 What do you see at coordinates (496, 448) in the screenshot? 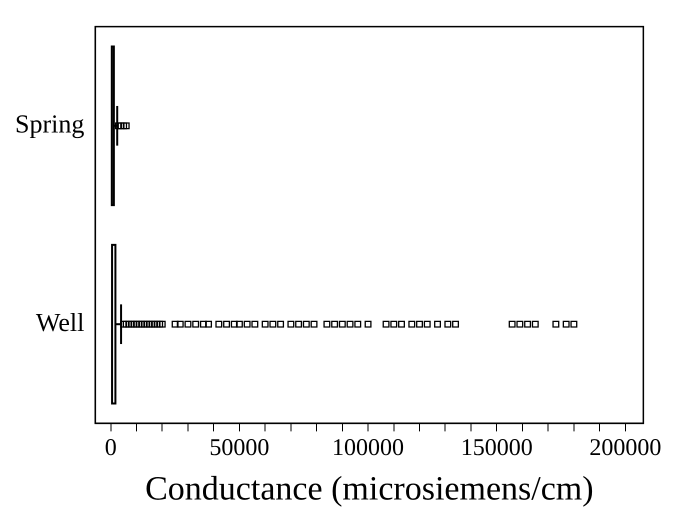
I see `x-tick-label: 150000` at bounding box center [496, 448].